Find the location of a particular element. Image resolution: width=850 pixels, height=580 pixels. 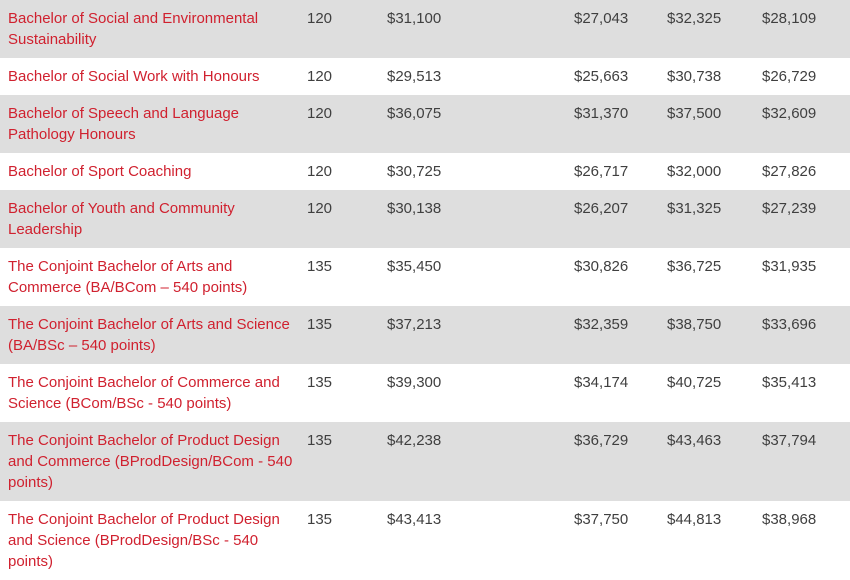

fee-cell-3: $32,000 is located at coordinates (694, 171).